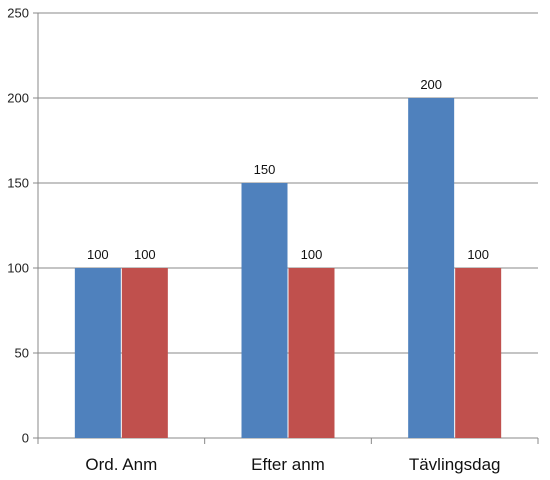  What do you see at coordinates (18, 183) in the screenshot?
I see `y-tick-label-150: 150` at bounding box center [18, 183].